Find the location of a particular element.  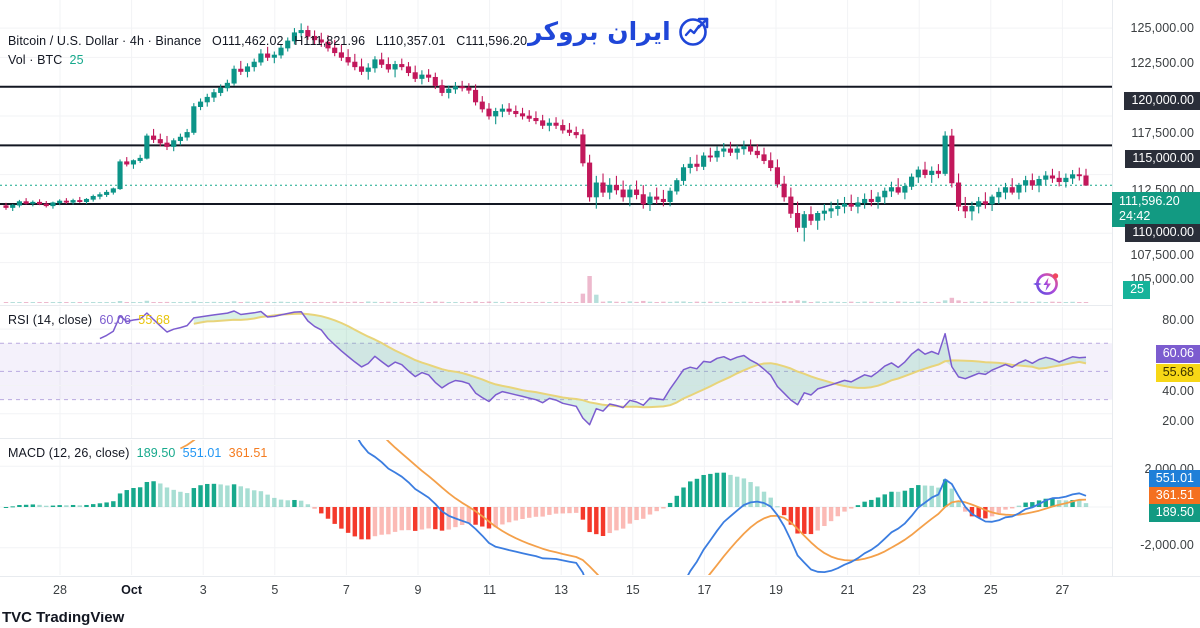

volume-axis-badge: 25 is located at coordinates (1136, 290).